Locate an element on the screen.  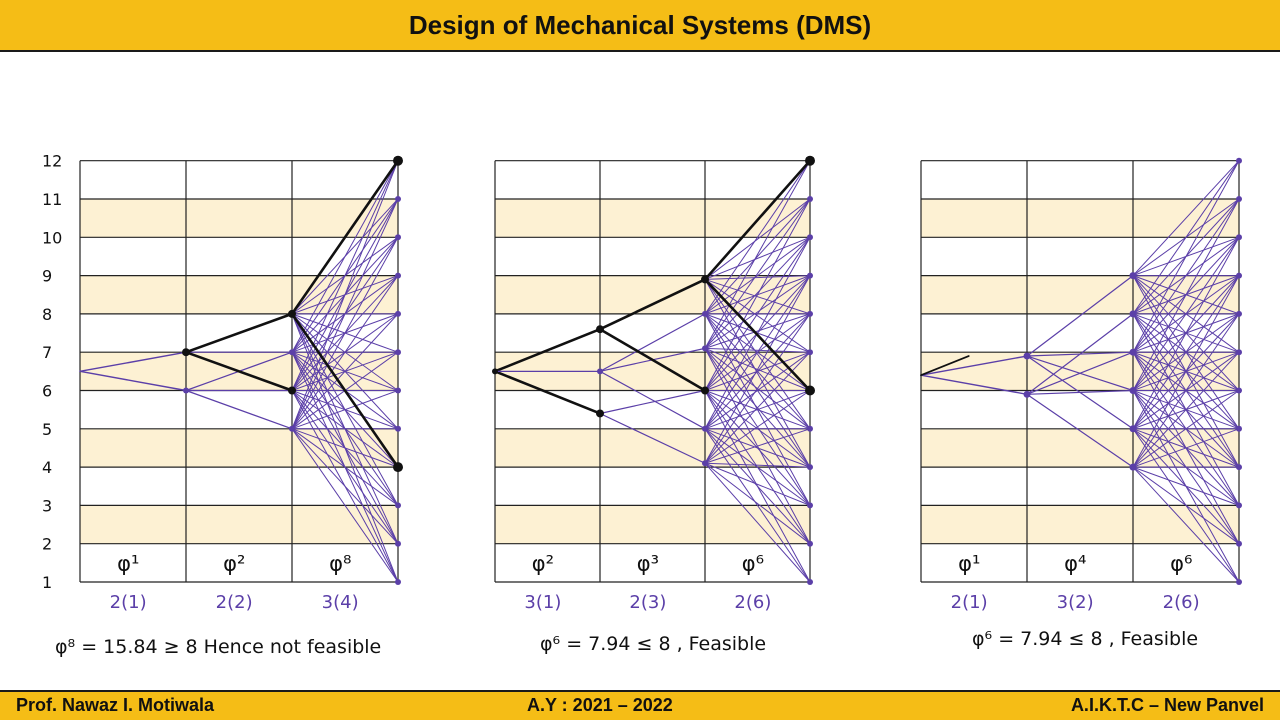
stage-speed-label: 3(2) is located at coordinates (1075, 602).